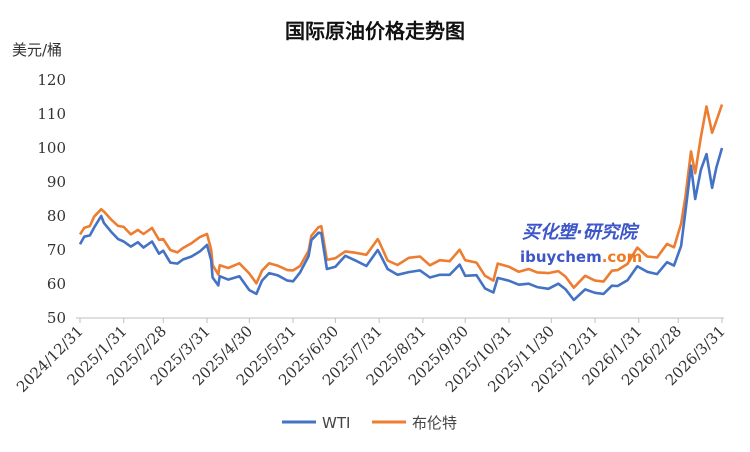 This screenshot has height=452, width=750. What do you see at coordinates (434, 423) in the screenshot?
I see `legend-label-brent: 布伦特` at bounding box center [434, 423].